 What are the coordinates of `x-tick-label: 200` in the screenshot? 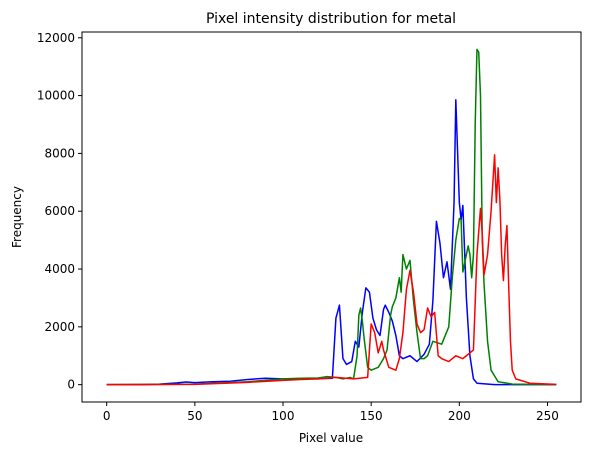 It's located at (459, 416).